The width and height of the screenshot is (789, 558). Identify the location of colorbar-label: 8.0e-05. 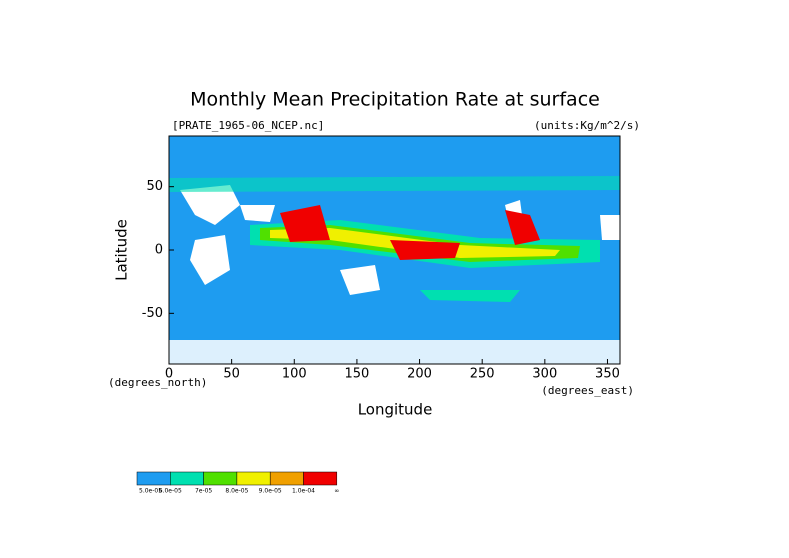
(236, 491).